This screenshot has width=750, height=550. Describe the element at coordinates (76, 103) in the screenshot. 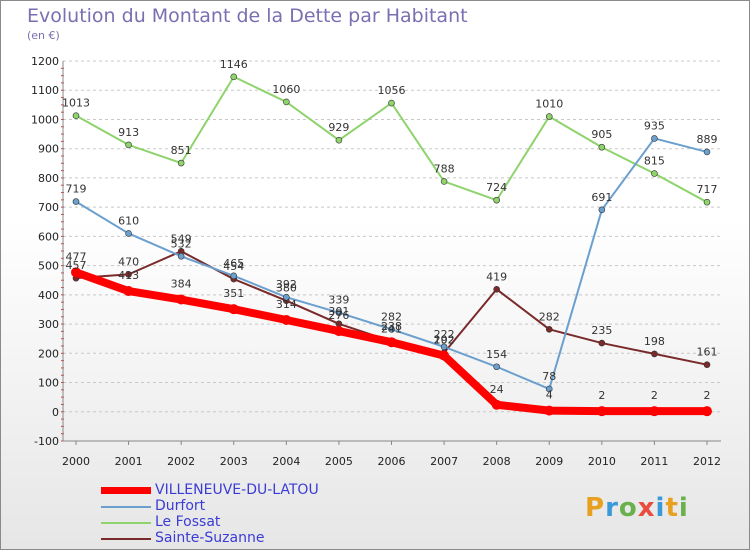

I see `data-label: 1013` at that location.